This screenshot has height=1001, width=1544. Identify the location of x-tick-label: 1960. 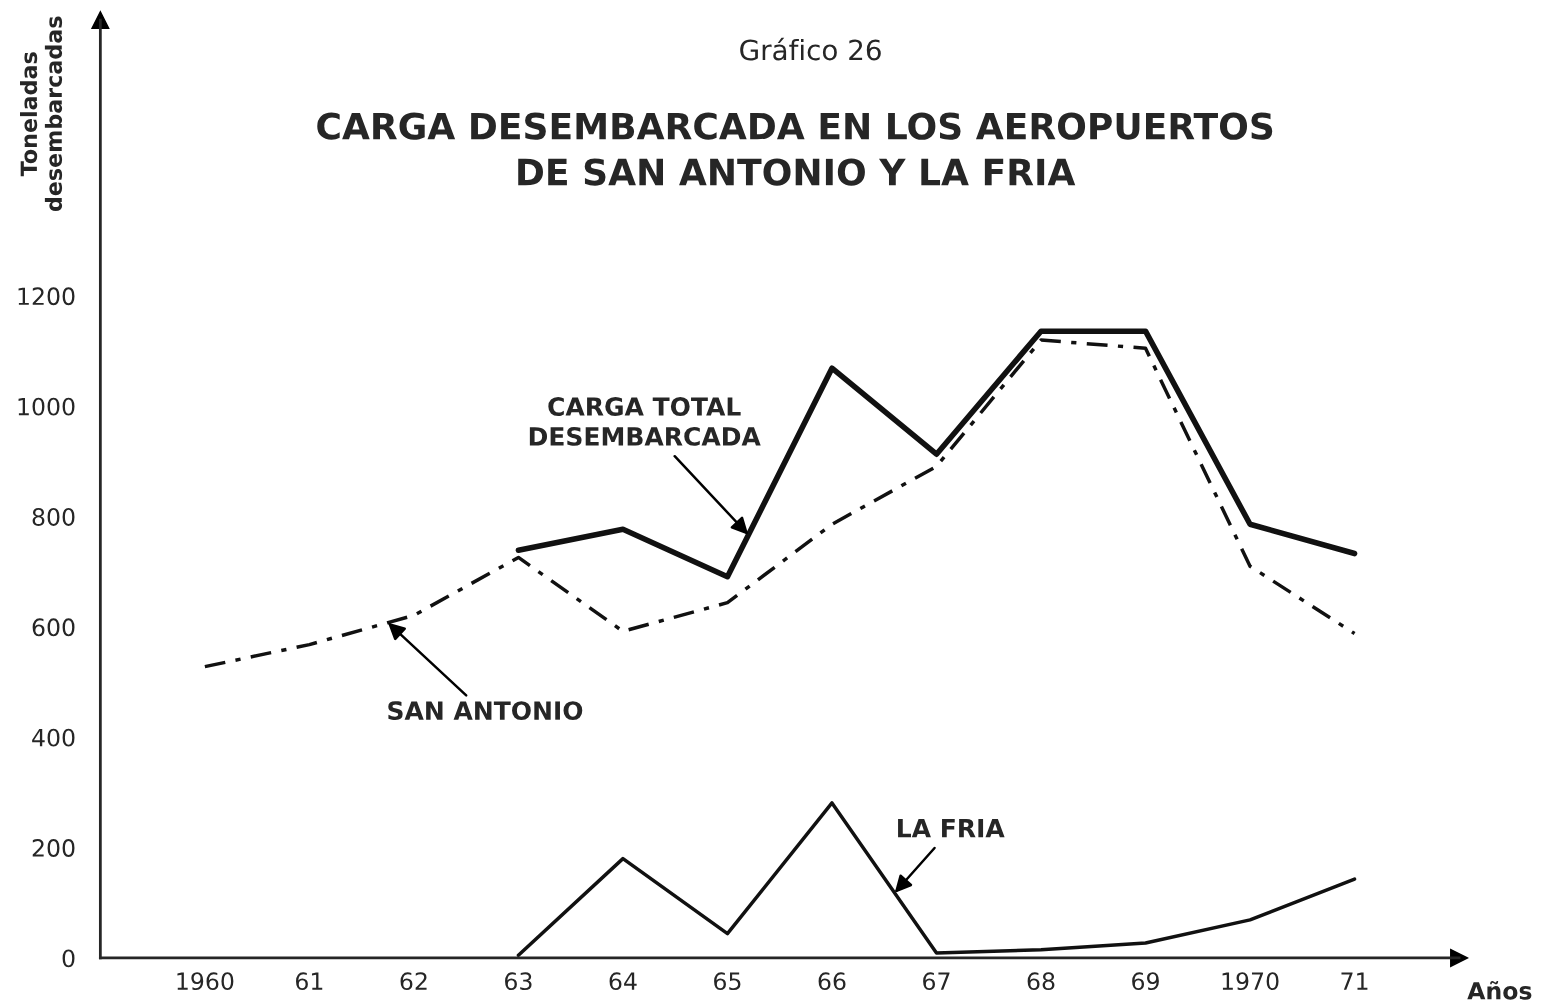
(205, 981).